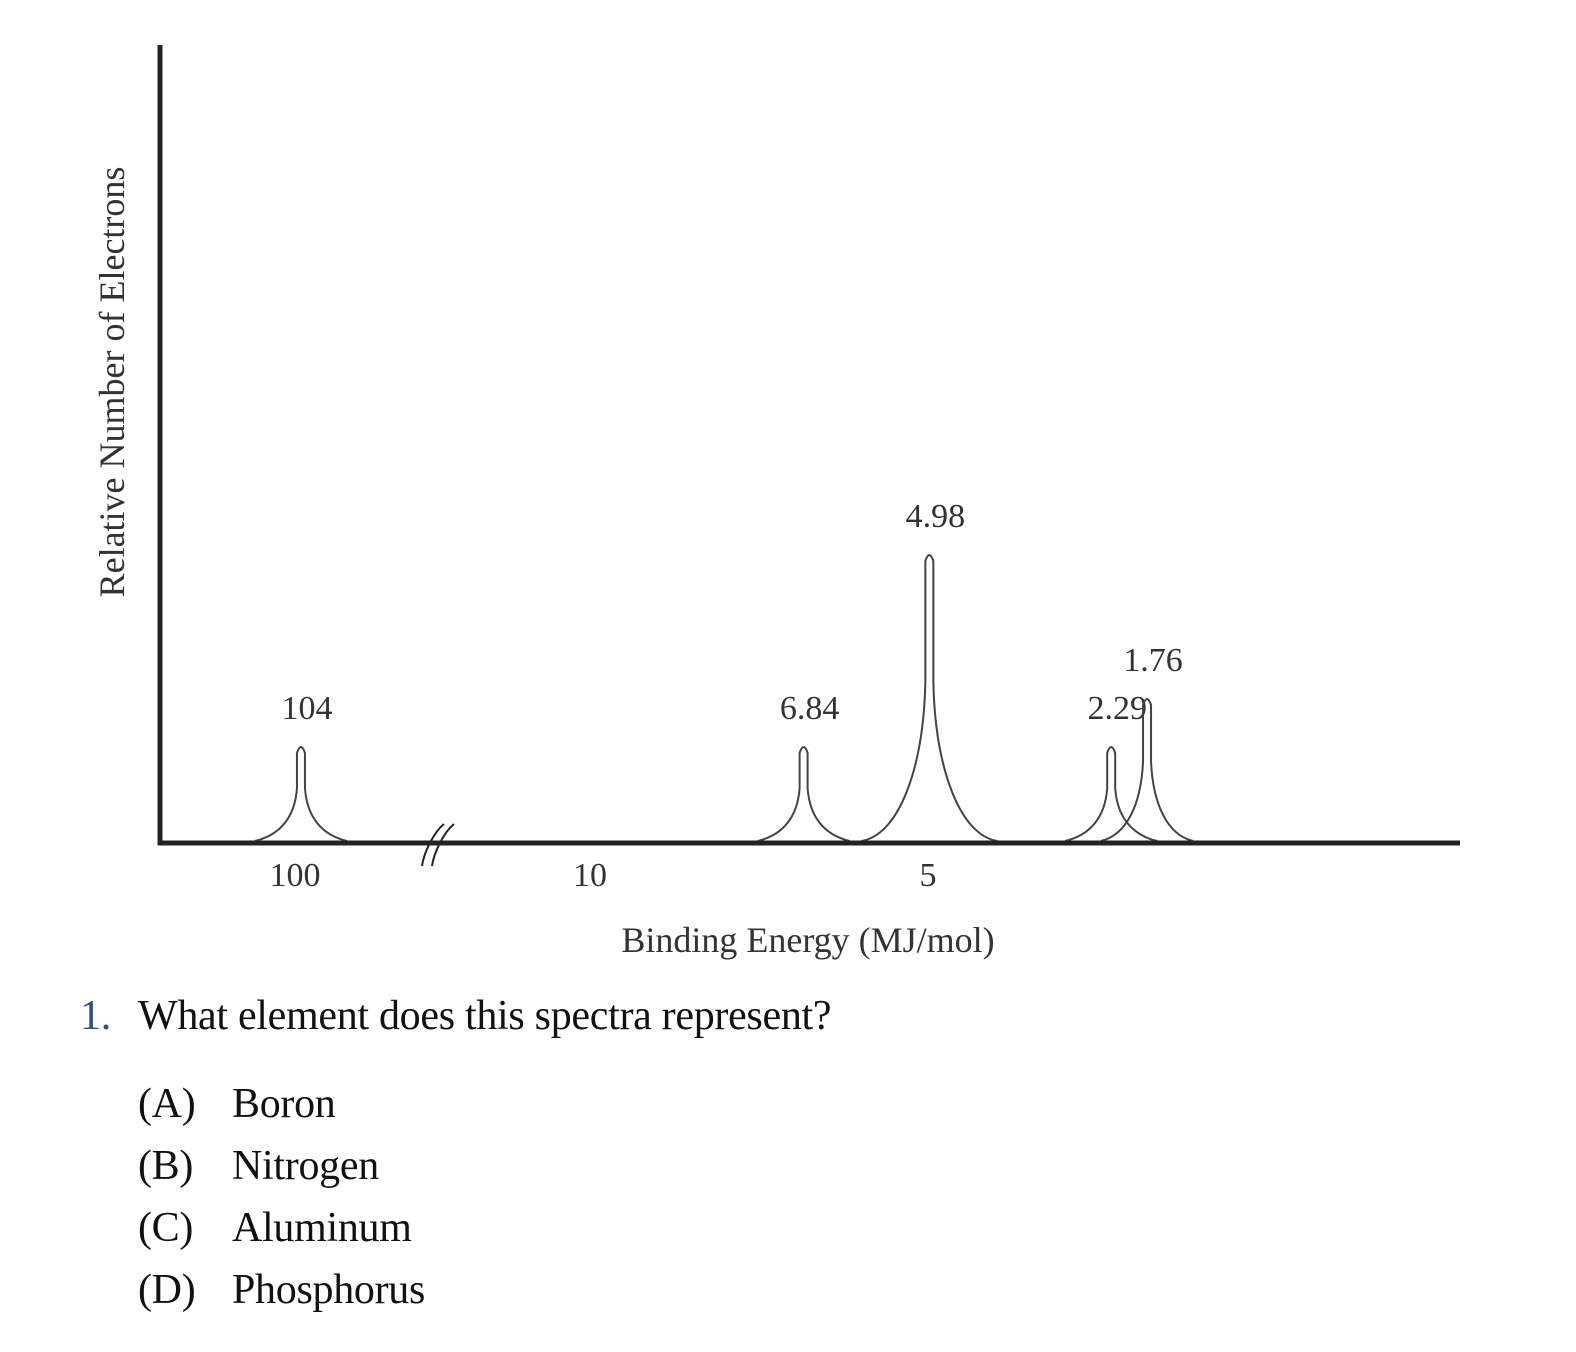 Image resolution: width=1576 pixels, height=1352 pixels. What do you see at coordinates (590, 875) in the screenshot?
I see `x-tick-10: 10` at bounding box center [590, 875].